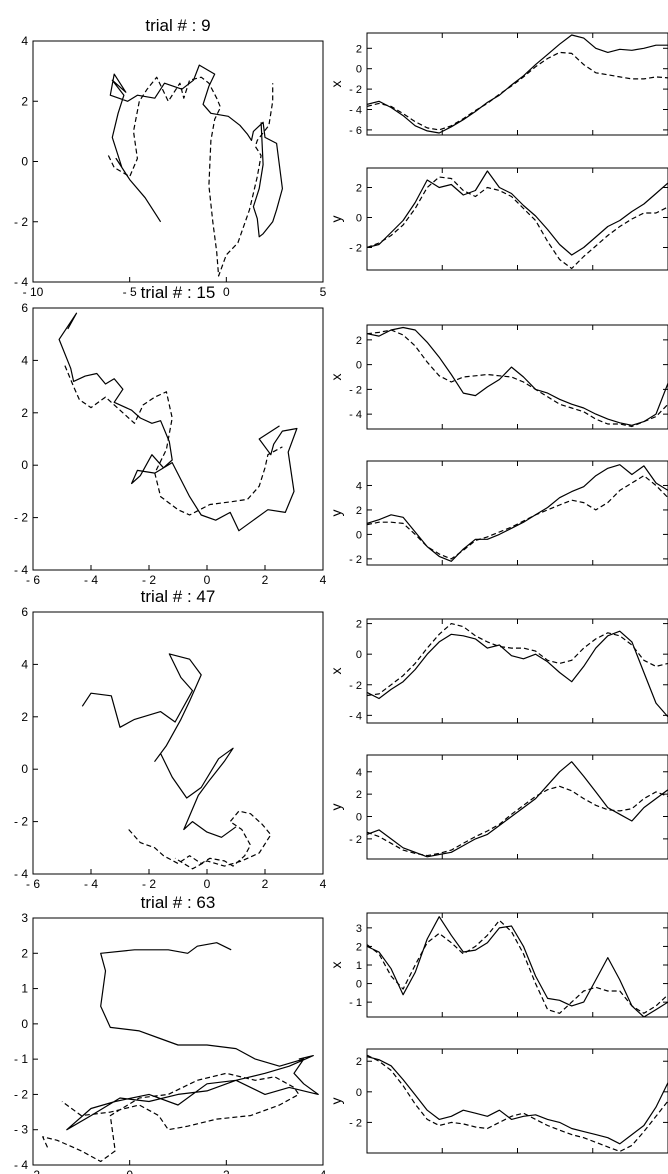  I want to click on x-tick-label: - 10, so click(33, 292).